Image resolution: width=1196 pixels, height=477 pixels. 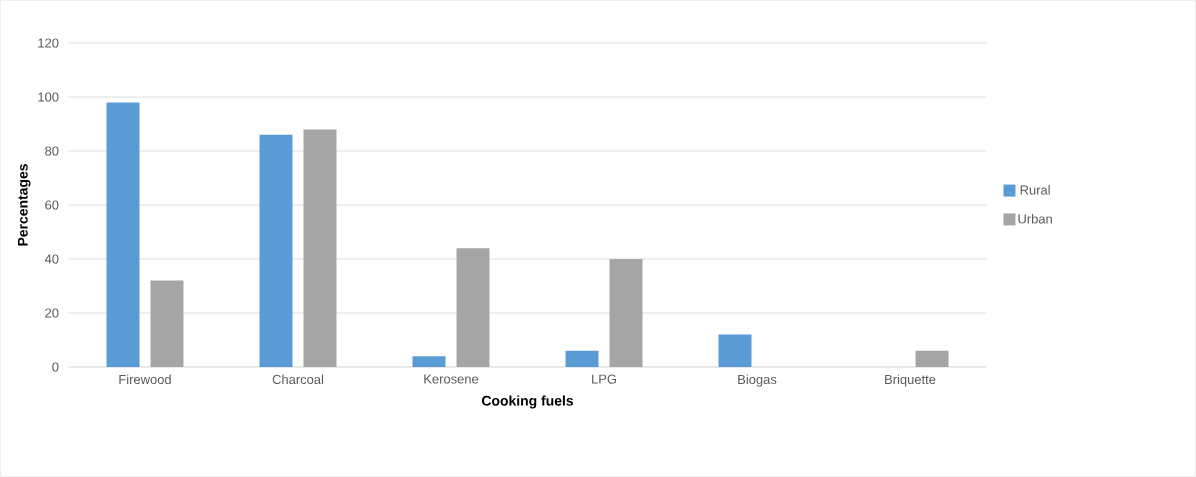 What do you see at coordinates (52, 205) in the screenshot?
I see `y-tick-label: 60` at bounding box center [52, 205].